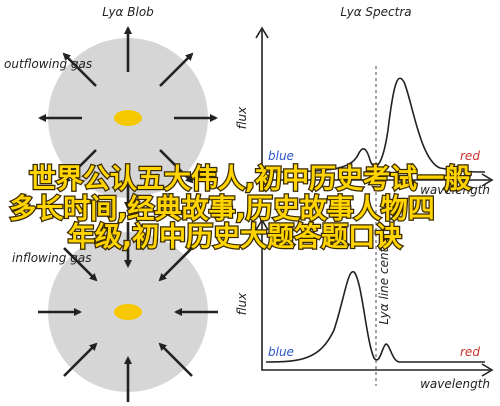 The width and height of the screenshot is (500, 406). I want to click on blue-label-bottom: blue, so click(281, 352).